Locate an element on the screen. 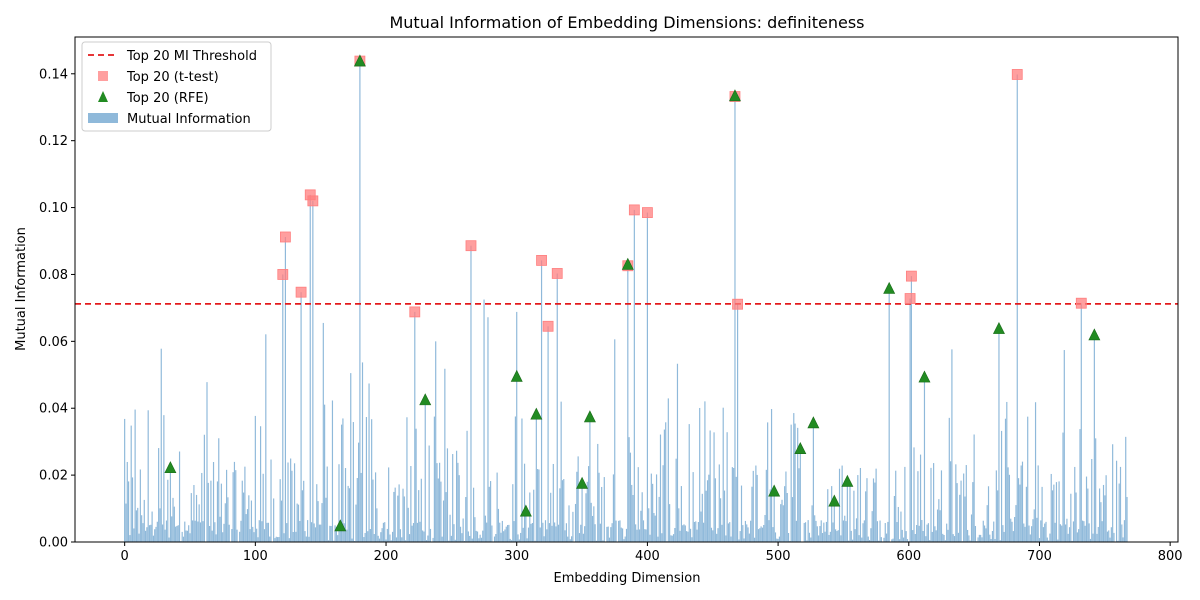 The image size is (1200, 600). x-axis-label: Embedding Dimension is located at coordinates (627, 578).